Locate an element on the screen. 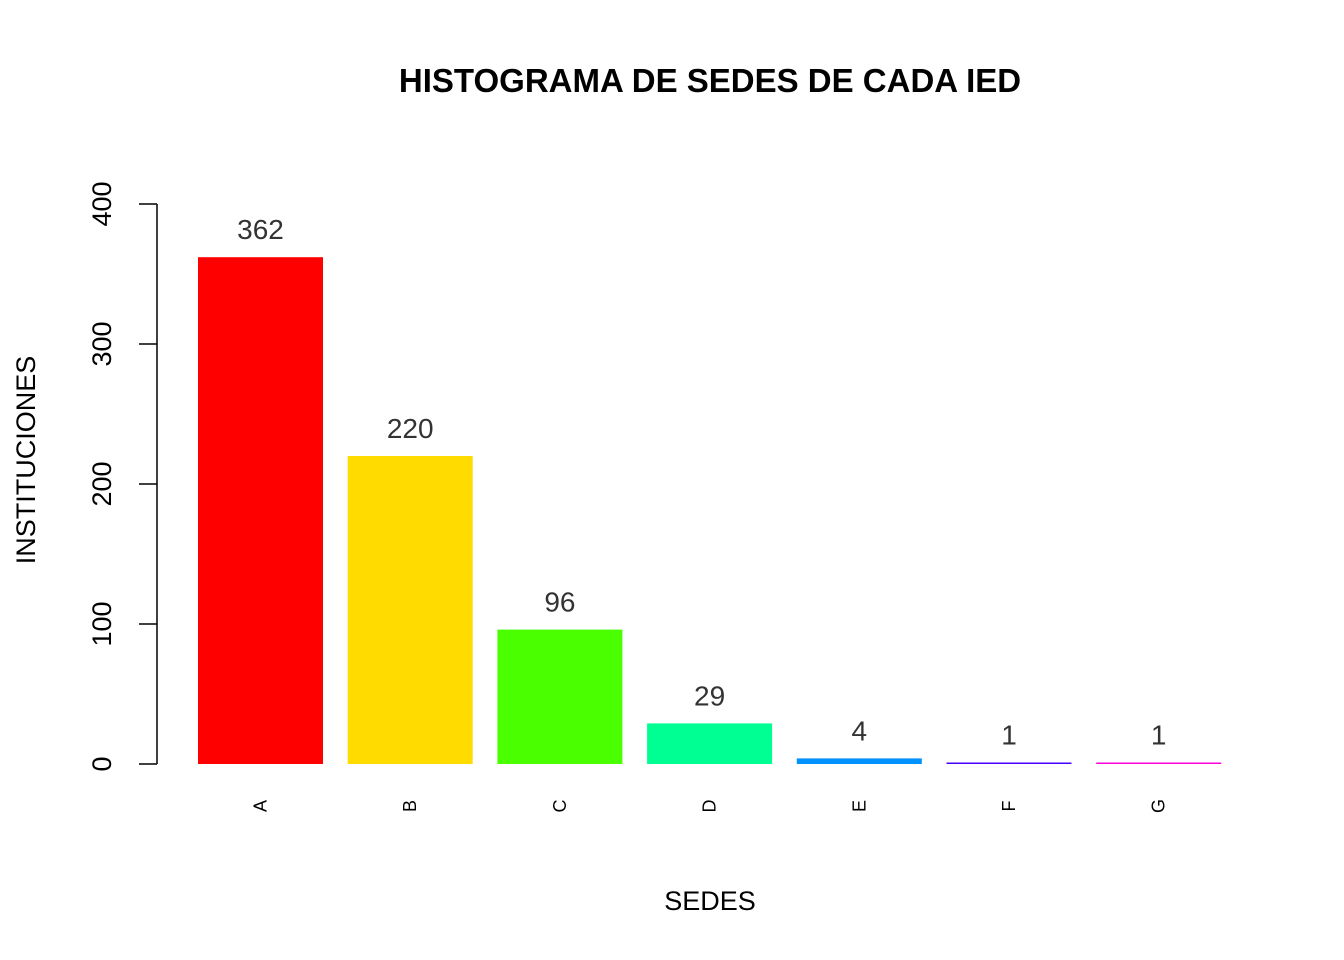 The width and height of the screenshot is (1344, 960). category-label: E is located at coordinates (859, 806).